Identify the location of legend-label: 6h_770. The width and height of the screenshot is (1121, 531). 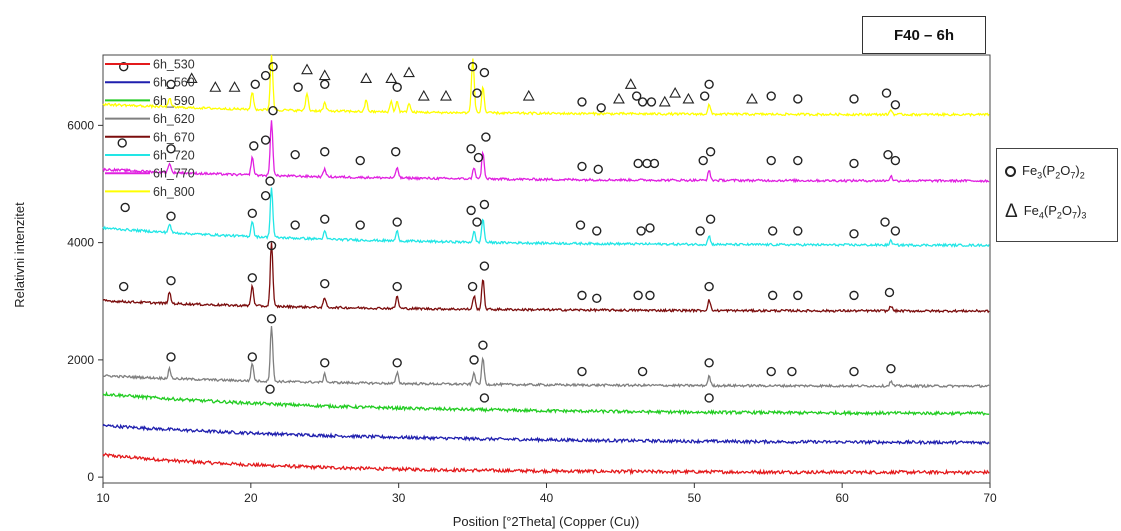
(174, 174).